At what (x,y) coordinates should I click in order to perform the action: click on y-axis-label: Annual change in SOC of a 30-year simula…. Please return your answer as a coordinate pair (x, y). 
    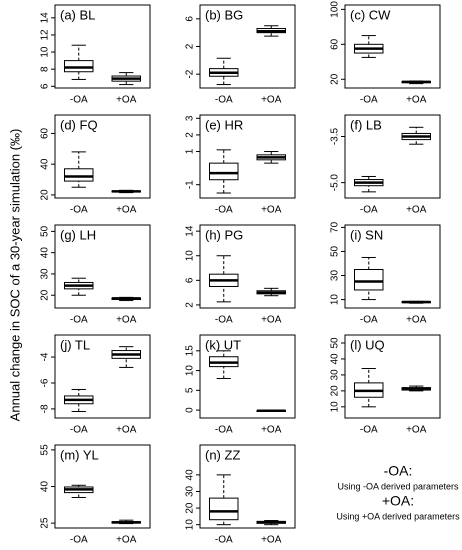
    Looking at the image, I should click on (14, 275).